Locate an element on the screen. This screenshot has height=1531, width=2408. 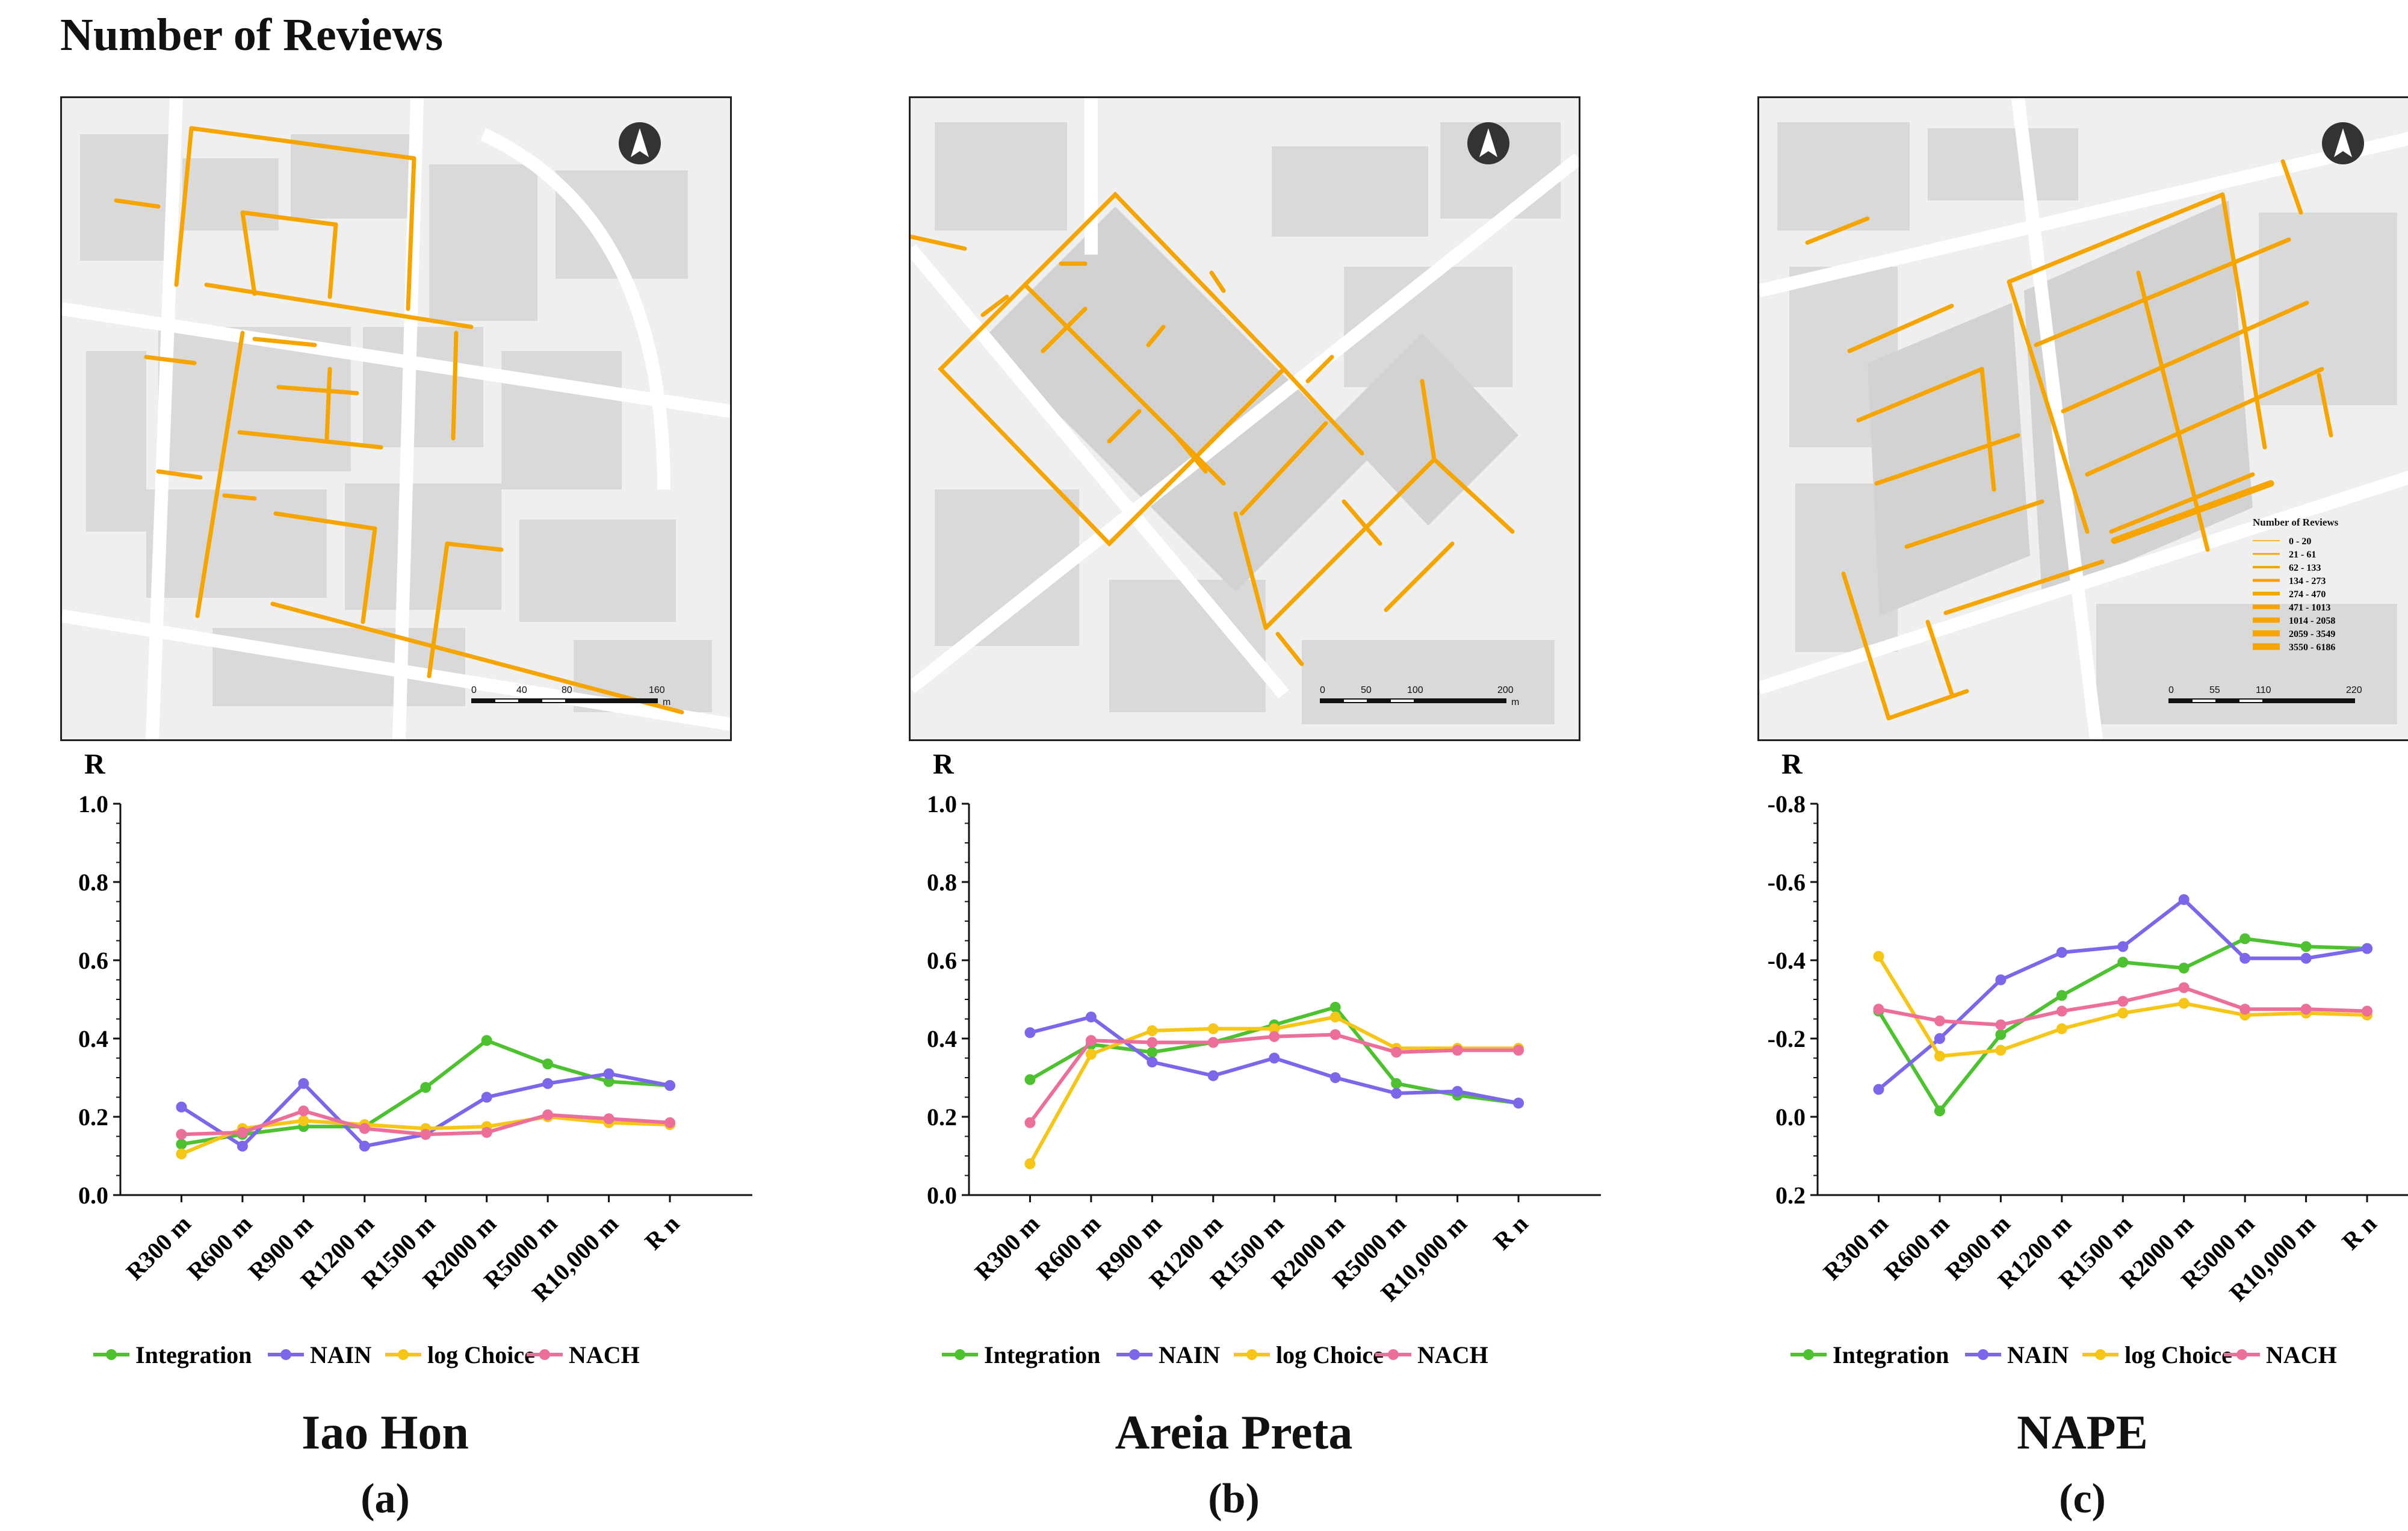
legend-class-label: 0 - 20 is located at coordinates (2300, 541).